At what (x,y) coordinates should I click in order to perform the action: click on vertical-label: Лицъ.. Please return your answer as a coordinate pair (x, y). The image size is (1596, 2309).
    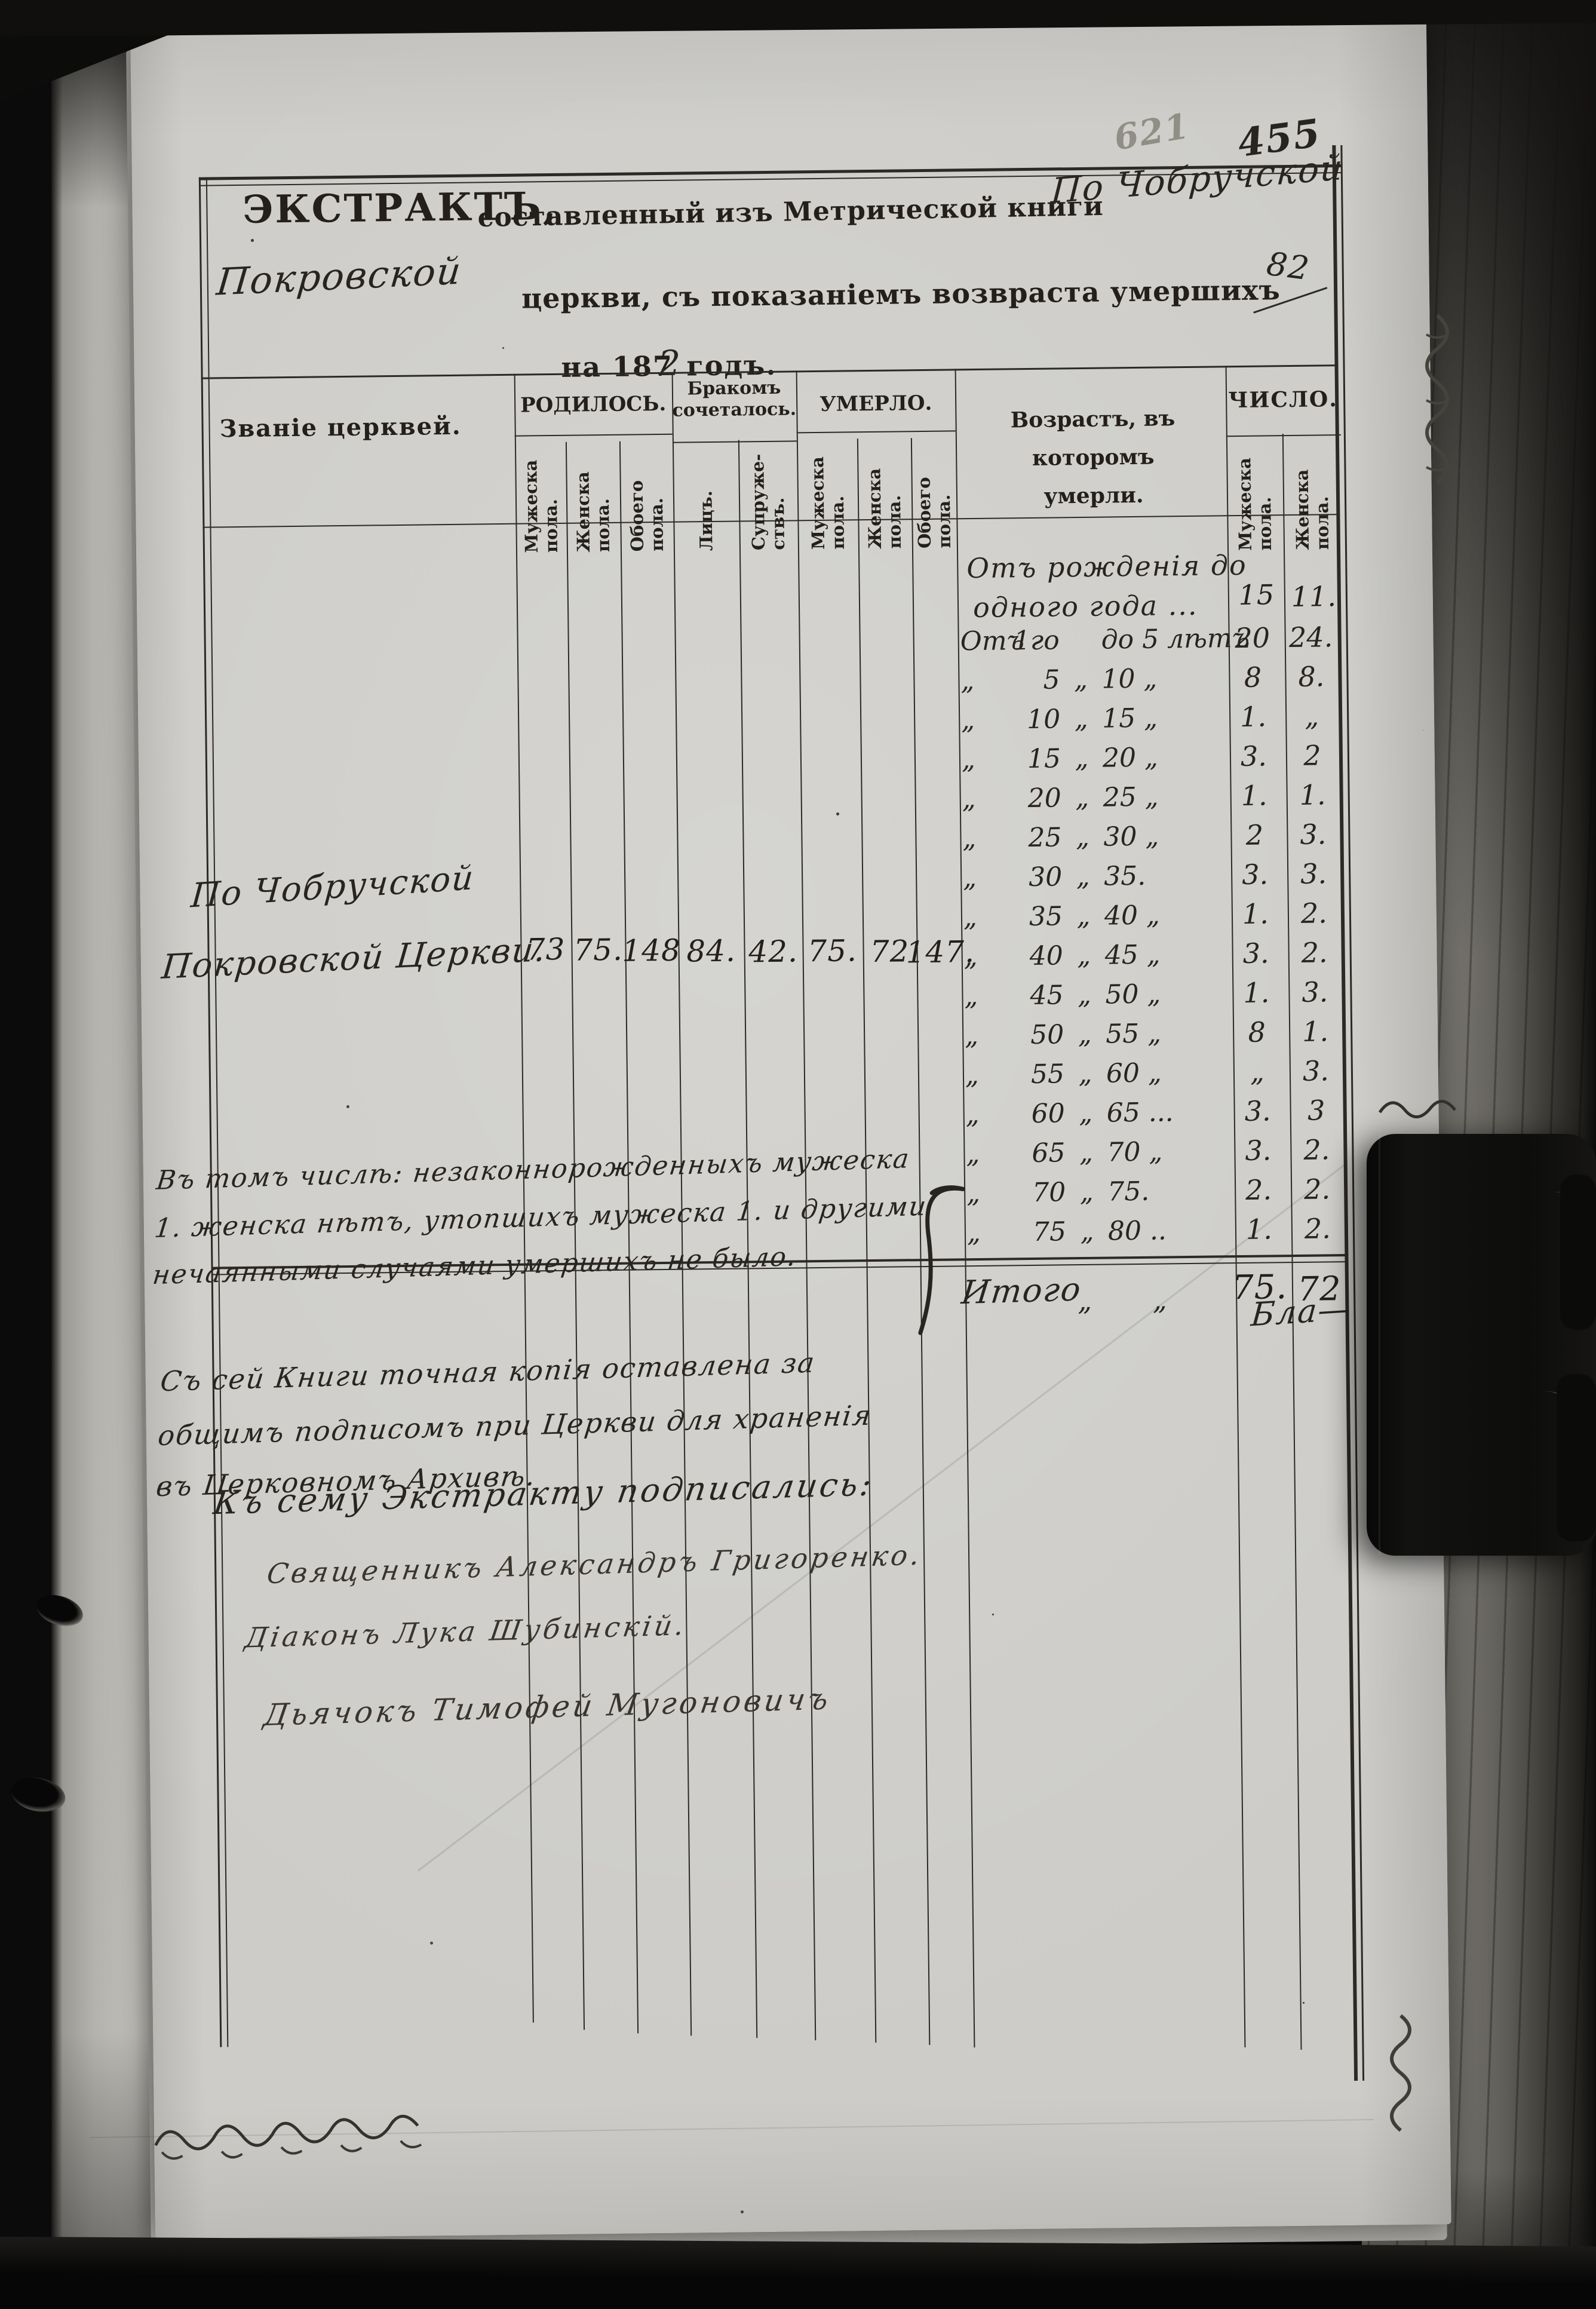
    Looking at the image, I should click on (706, 520).